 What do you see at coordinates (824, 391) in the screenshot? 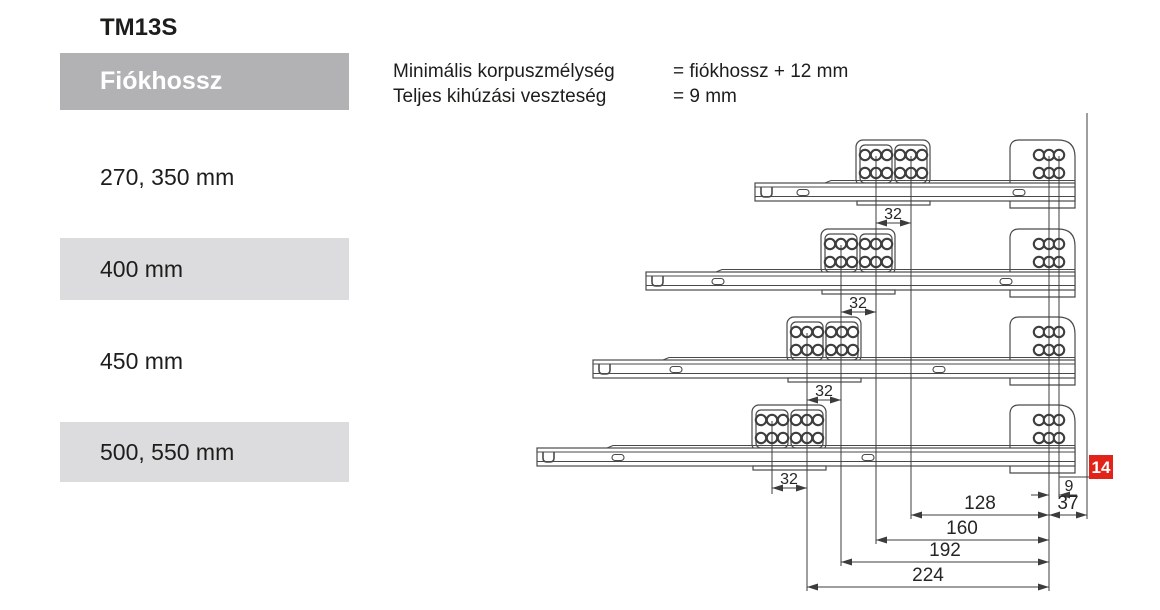
I see `dim-32-row3: 32` at bounding box center [824, 391].